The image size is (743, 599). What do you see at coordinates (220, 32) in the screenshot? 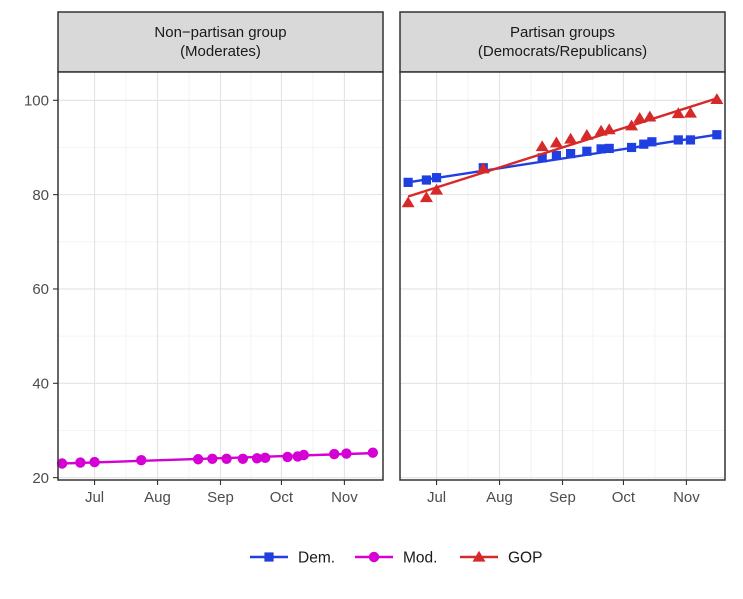
I see `panel-1-strip-title: Non−partisan group` at bounding box center [220, 32].